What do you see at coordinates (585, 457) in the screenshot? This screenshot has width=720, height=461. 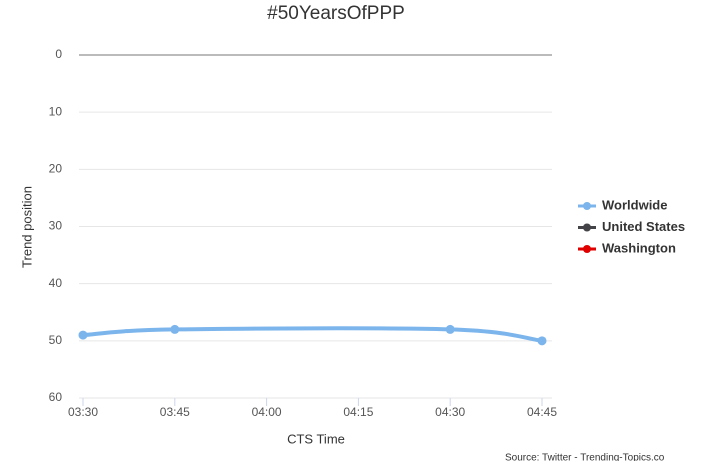 I see `source: Source: Twitter - Trending-Topics.co` at bounding box center [585, 457].